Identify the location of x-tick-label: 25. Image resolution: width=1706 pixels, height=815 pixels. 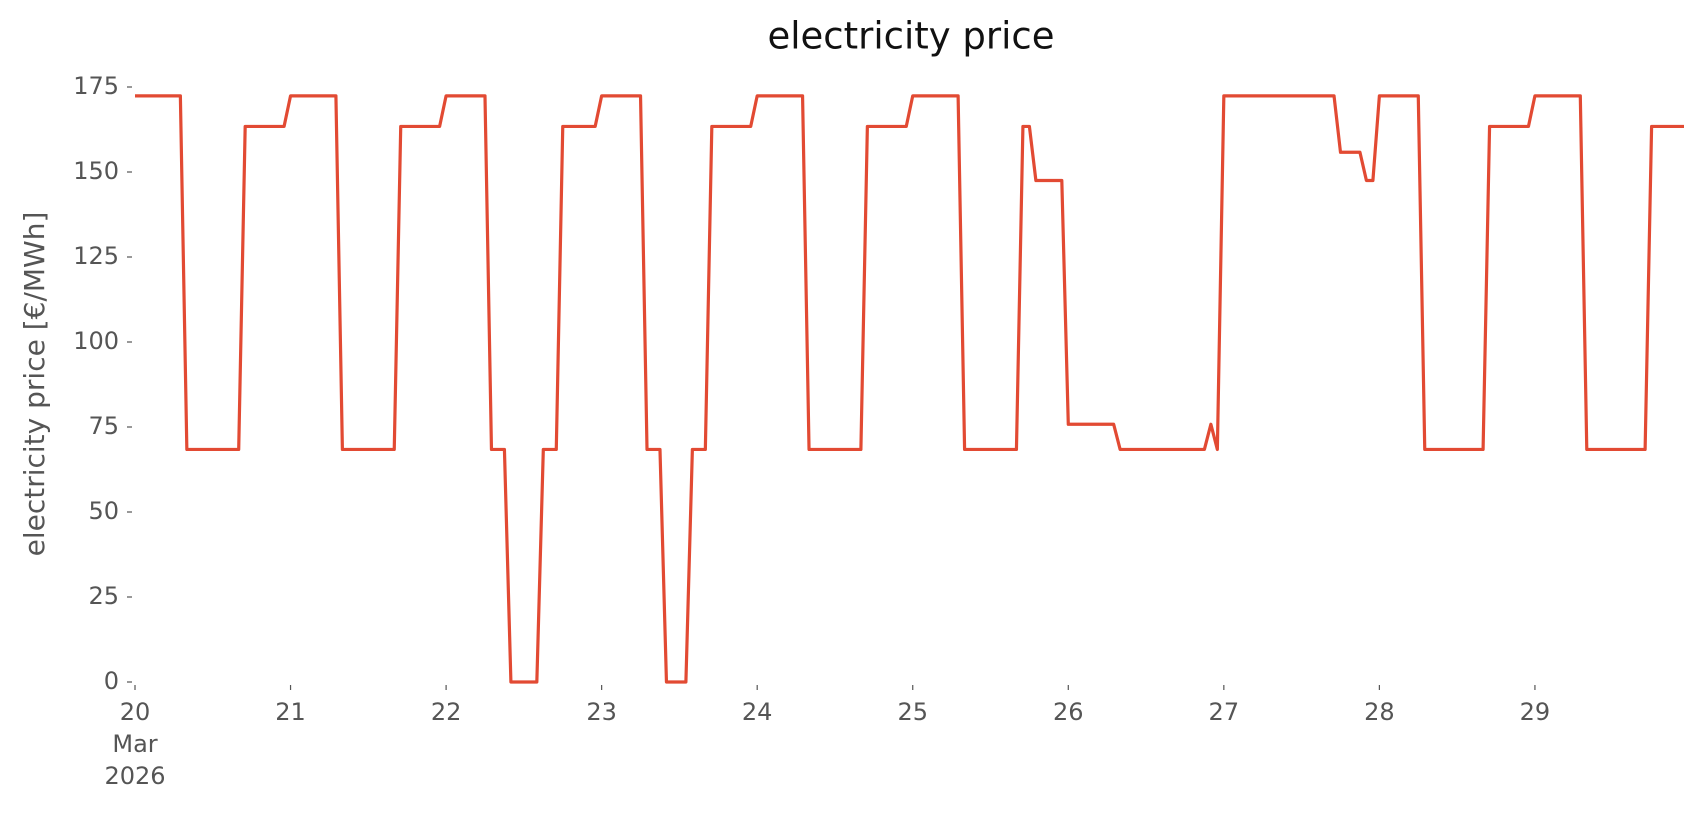
(912, 712).